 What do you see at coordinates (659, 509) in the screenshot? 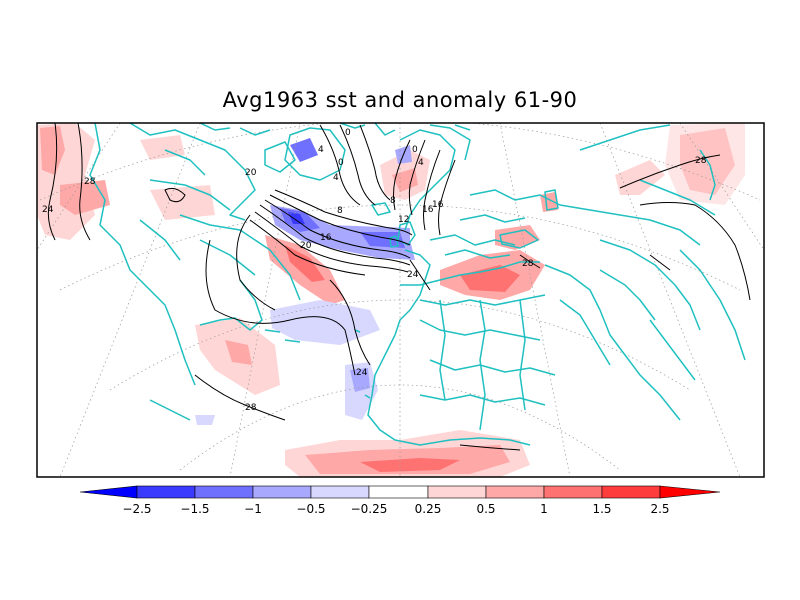
I see `colorbar-tick-label: 2.5` at bounding box center [659, 509].